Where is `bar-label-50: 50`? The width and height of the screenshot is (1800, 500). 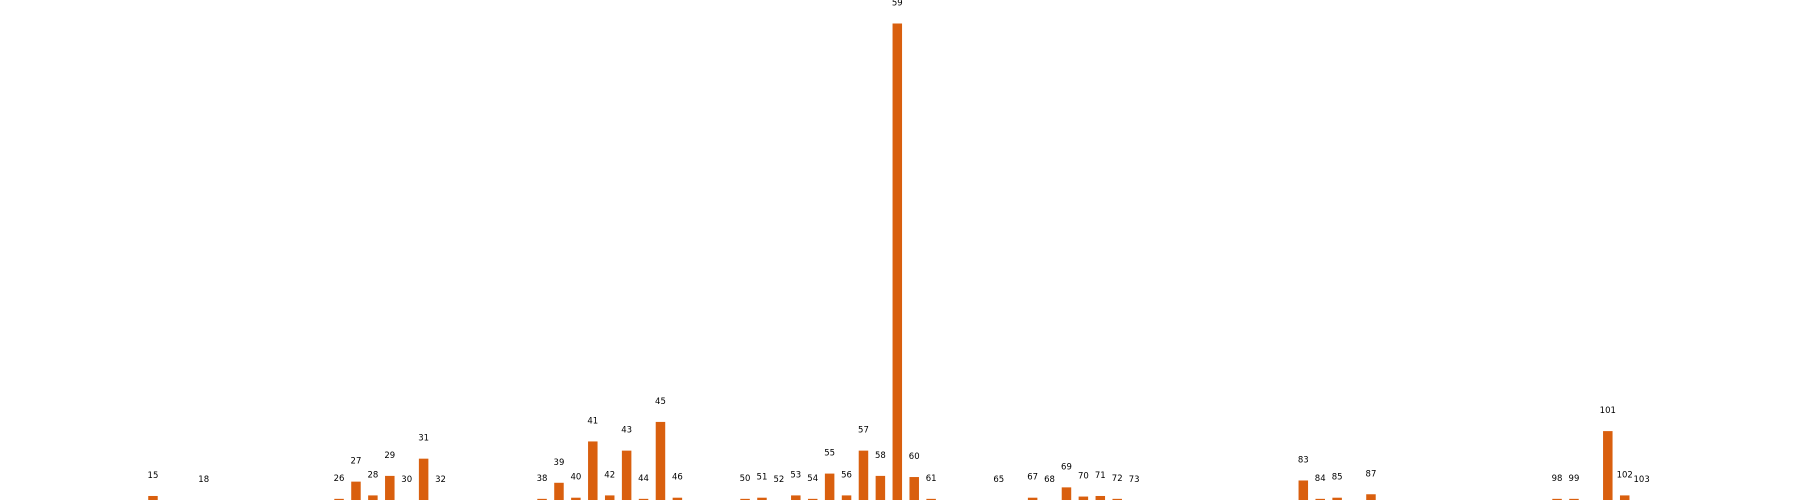 bar-label-50: 50 is located at coordinates (745, 479).